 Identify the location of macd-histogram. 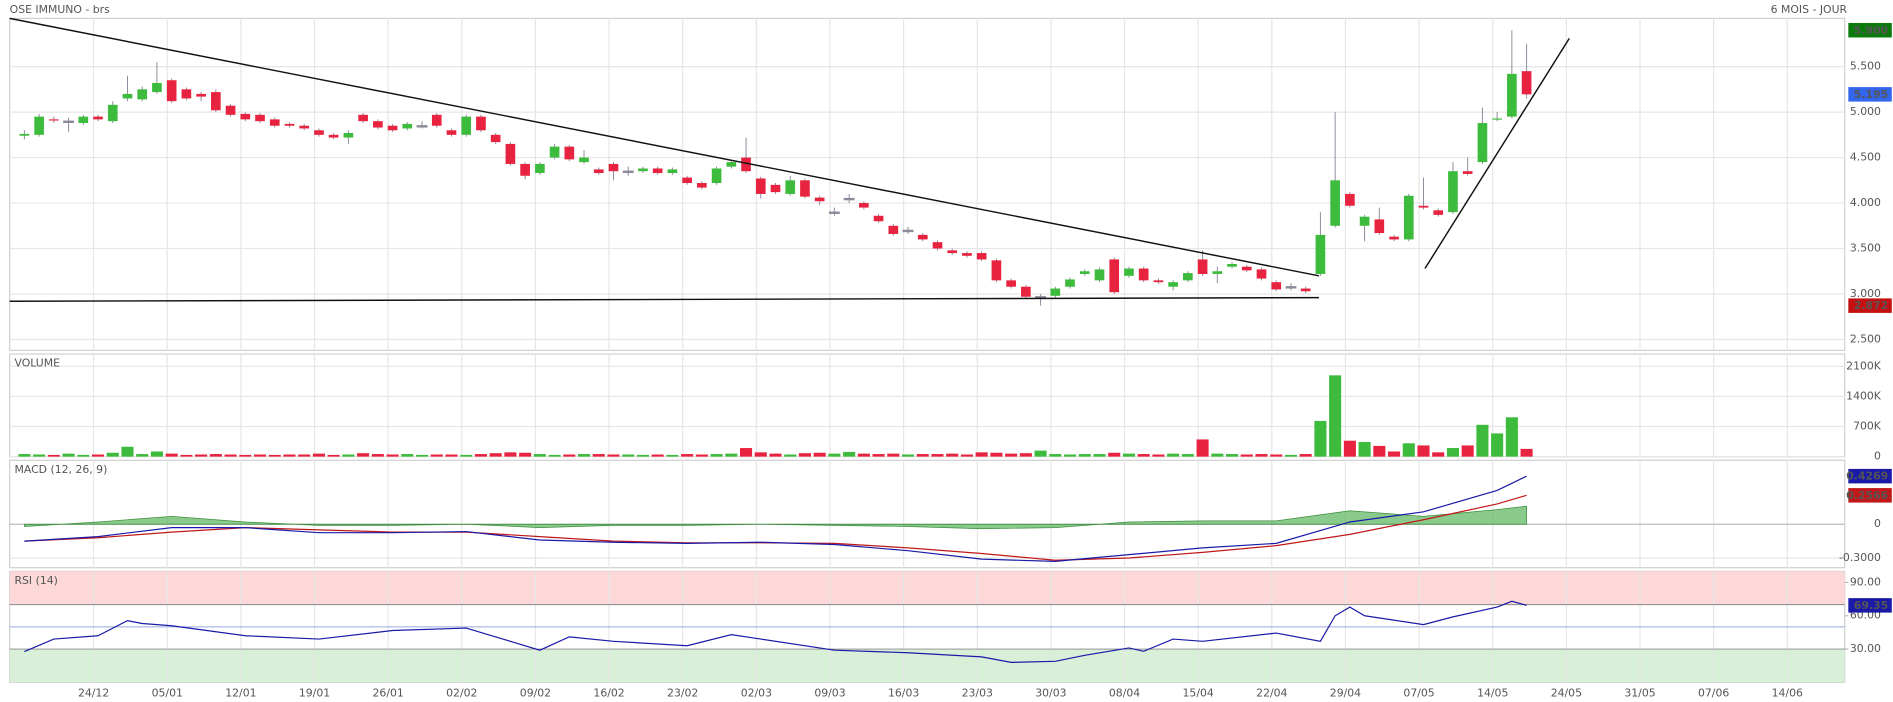
(775, 517).